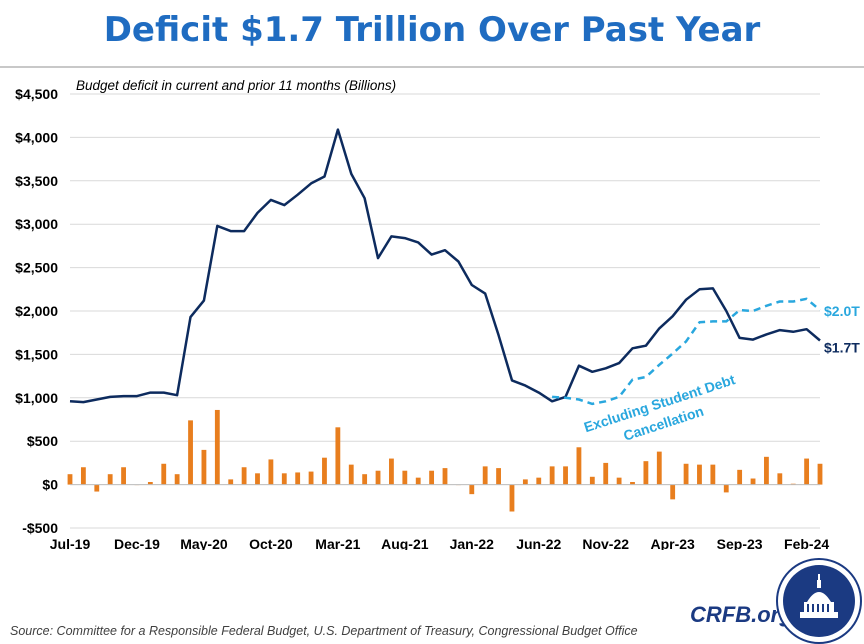 This screenshot has height=644, width=864. I want to click on x-tick-label: Jan-22, so click(472, 543).